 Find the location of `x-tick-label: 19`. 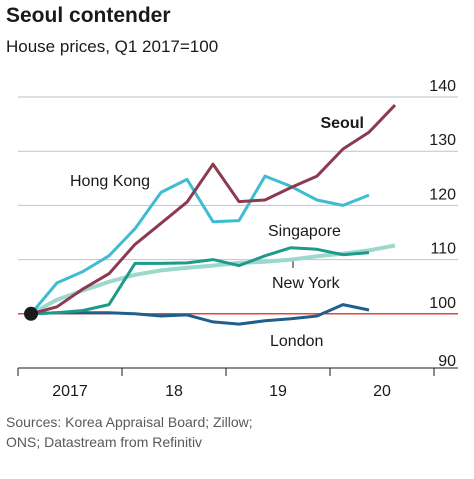

x-tick-label: 19 is located at coordinates (278, 391).